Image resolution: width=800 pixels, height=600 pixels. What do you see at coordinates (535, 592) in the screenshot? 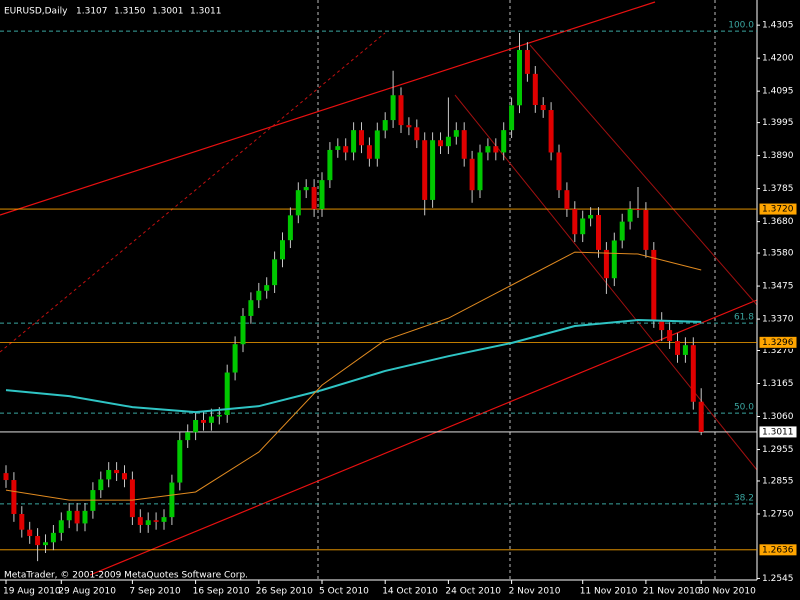
I see `x-tick-label: 2 Nov 2010` at bounding box center [535, 592].